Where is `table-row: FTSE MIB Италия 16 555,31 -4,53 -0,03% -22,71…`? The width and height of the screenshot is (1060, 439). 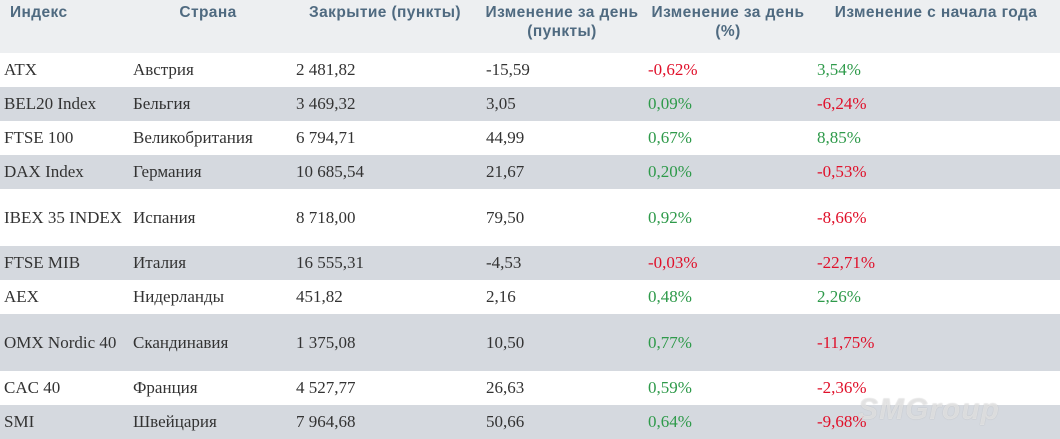 table-row: FTSE MIB Италия 16 555,31 -4,53 -0,03% -22,71… is located at coordinates (530, 263).